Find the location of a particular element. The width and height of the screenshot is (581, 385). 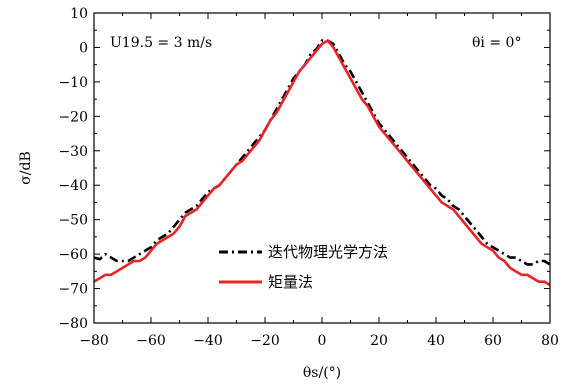

x-tick-label: 40 is located at coordinates (436, 341).